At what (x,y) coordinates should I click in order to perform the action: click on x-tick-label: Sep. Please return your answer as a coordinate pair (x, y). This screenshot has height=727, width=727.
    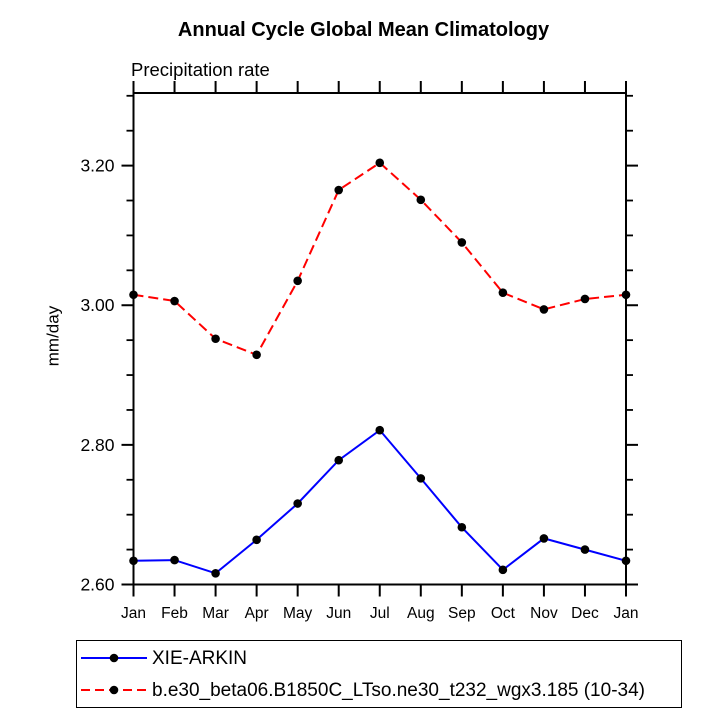
    Looking at the image, I should click on (462, 613).